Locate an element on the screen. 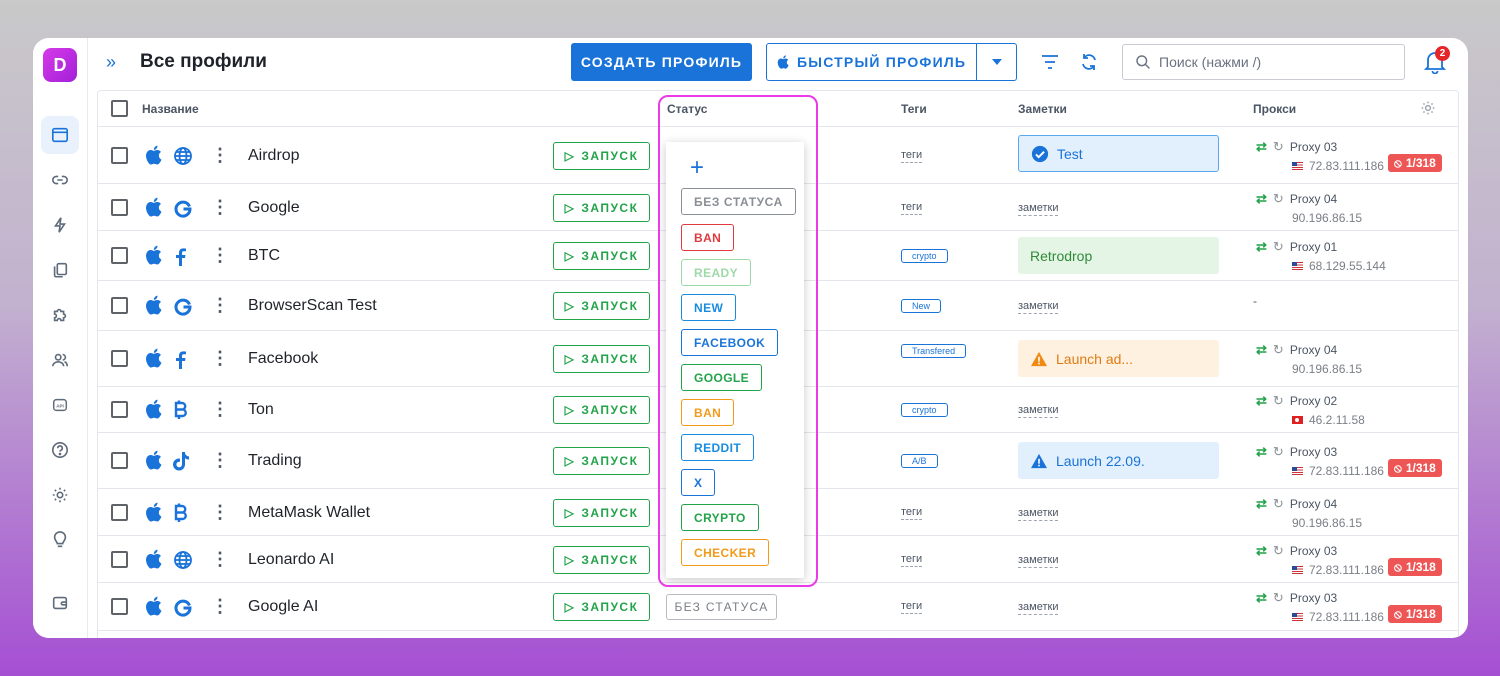  expand-sidebar-icon: » is located at coordinates (111, 62).